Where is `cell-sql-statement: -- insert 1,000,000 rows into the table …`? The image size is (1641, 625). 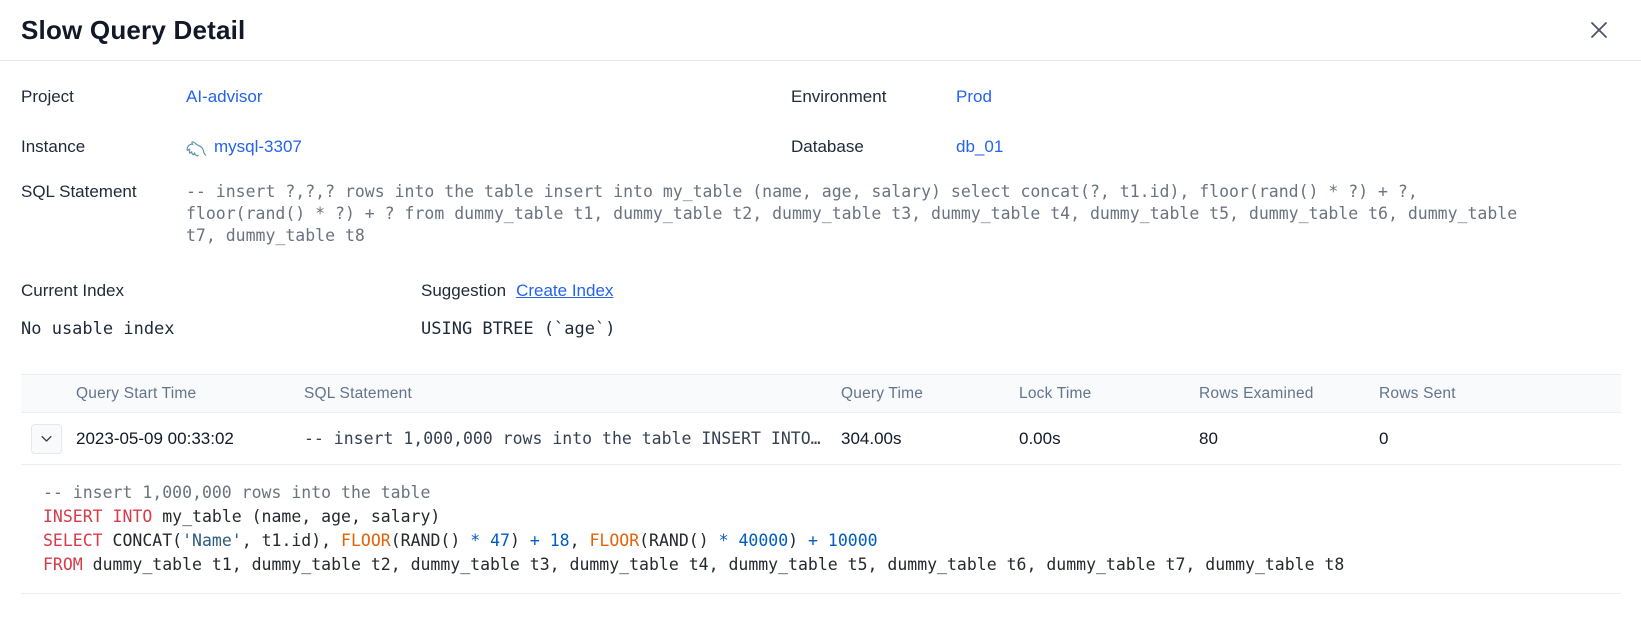
cell-sql-statement: -- insert 1,000,000 rows into the table … is located at coordinates (562, 438).